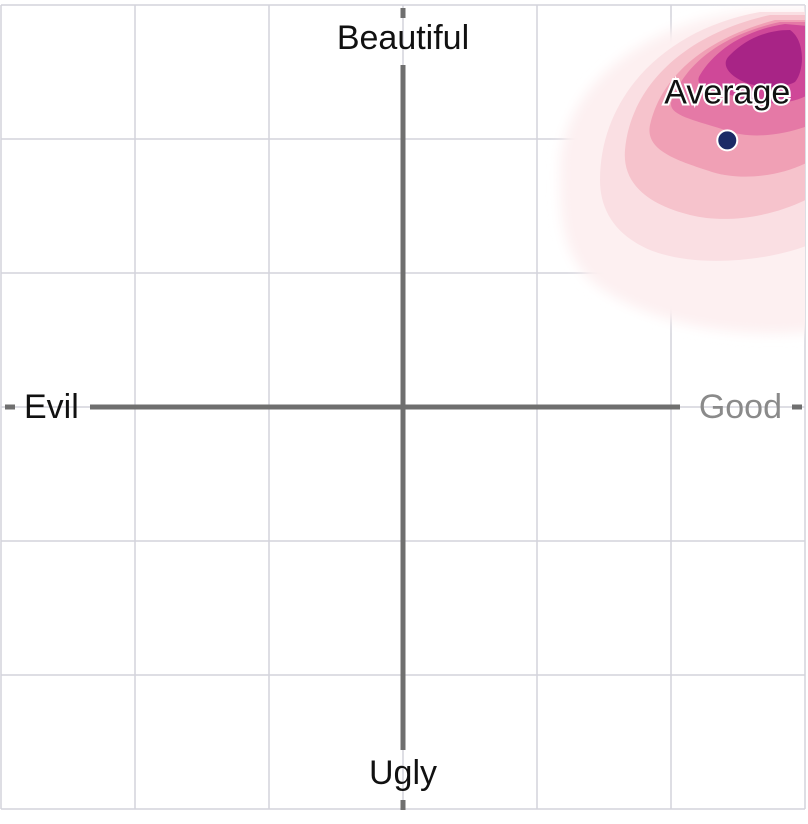  I want to click on point, so click(727, 140).